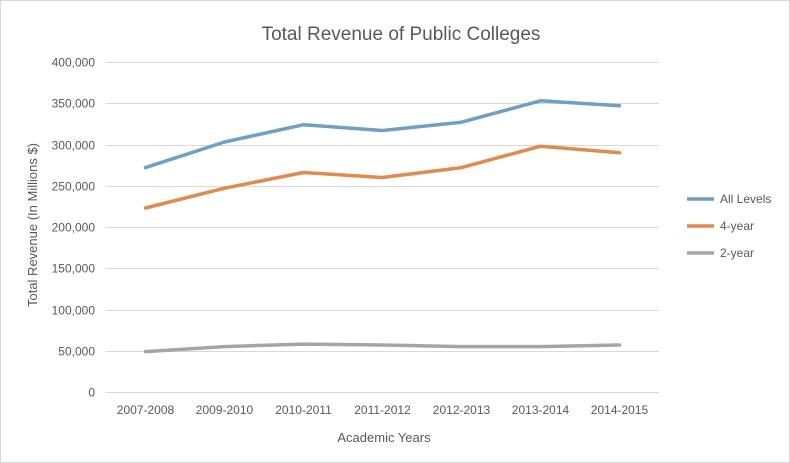 This screenshot has height=463, width=790. What do you see at coordinates (401, 34) in the screenshot?
I see `chart-title: Total Revenue of Public Colleges` at bounding box center [401, 34].